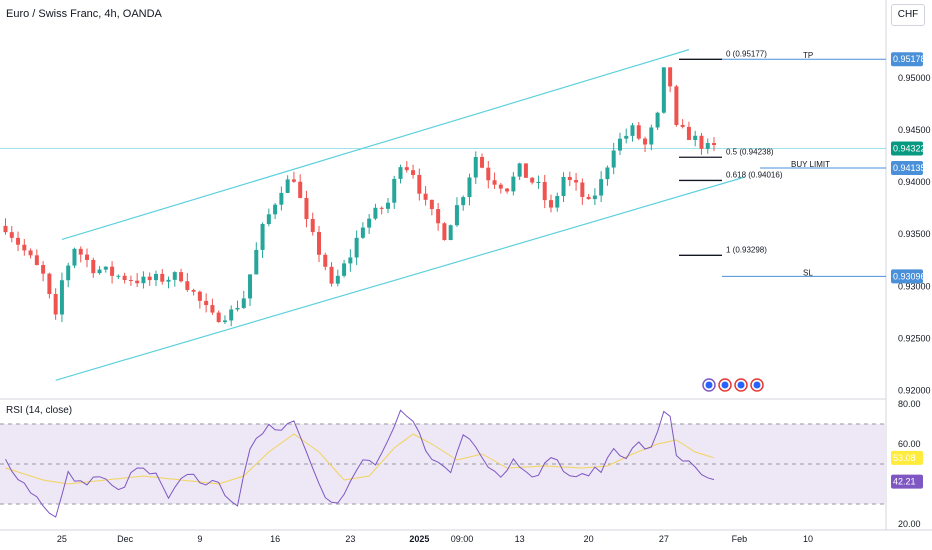 The height and width of the screenshot is (550, 932). What do you see at coordinates (908, 15) in the screenshot?
I see `currency-button: CHF` at bounding box center [908, 15].